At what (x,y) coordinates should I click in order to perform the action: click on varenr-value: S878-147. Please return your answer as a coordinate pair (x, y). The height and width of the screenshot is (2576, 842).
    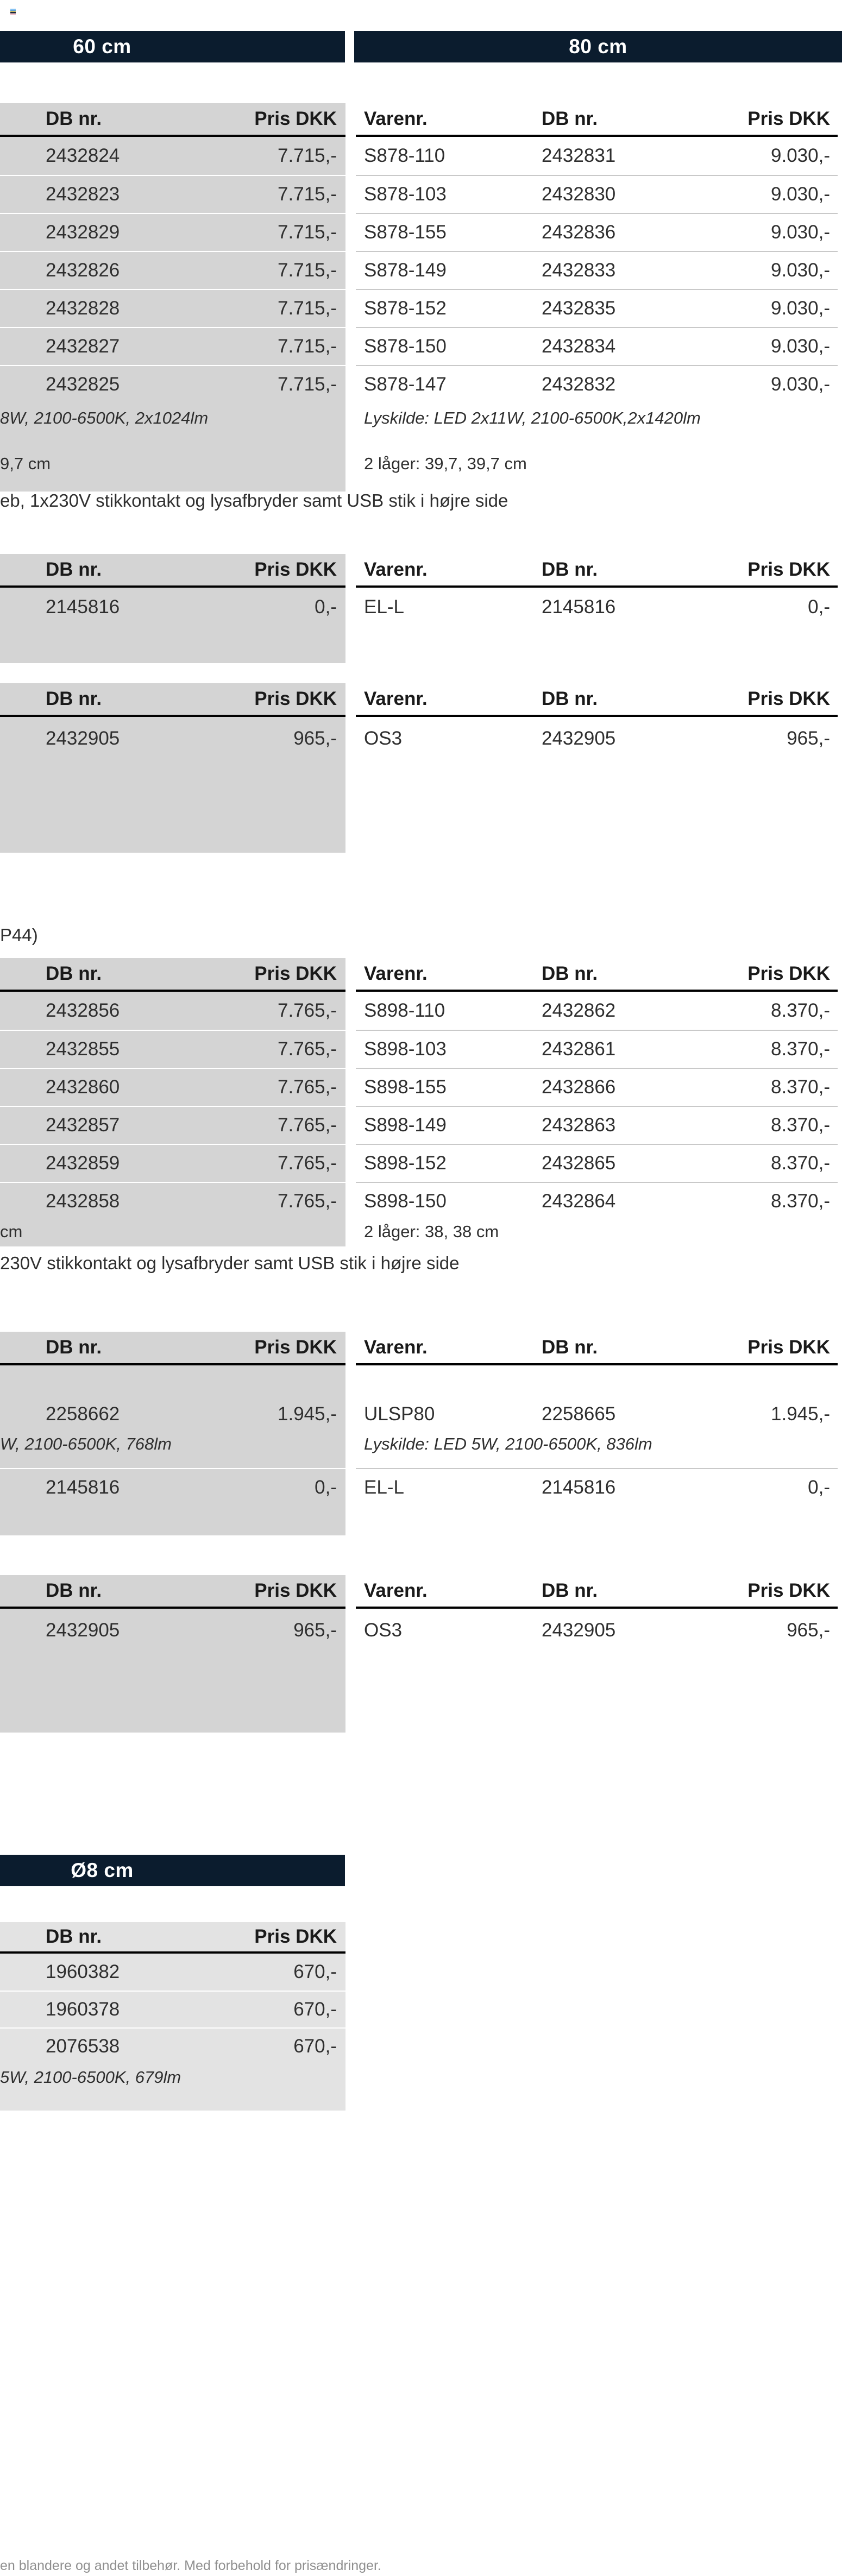
    Looking at the image, I should click on (405, 384).